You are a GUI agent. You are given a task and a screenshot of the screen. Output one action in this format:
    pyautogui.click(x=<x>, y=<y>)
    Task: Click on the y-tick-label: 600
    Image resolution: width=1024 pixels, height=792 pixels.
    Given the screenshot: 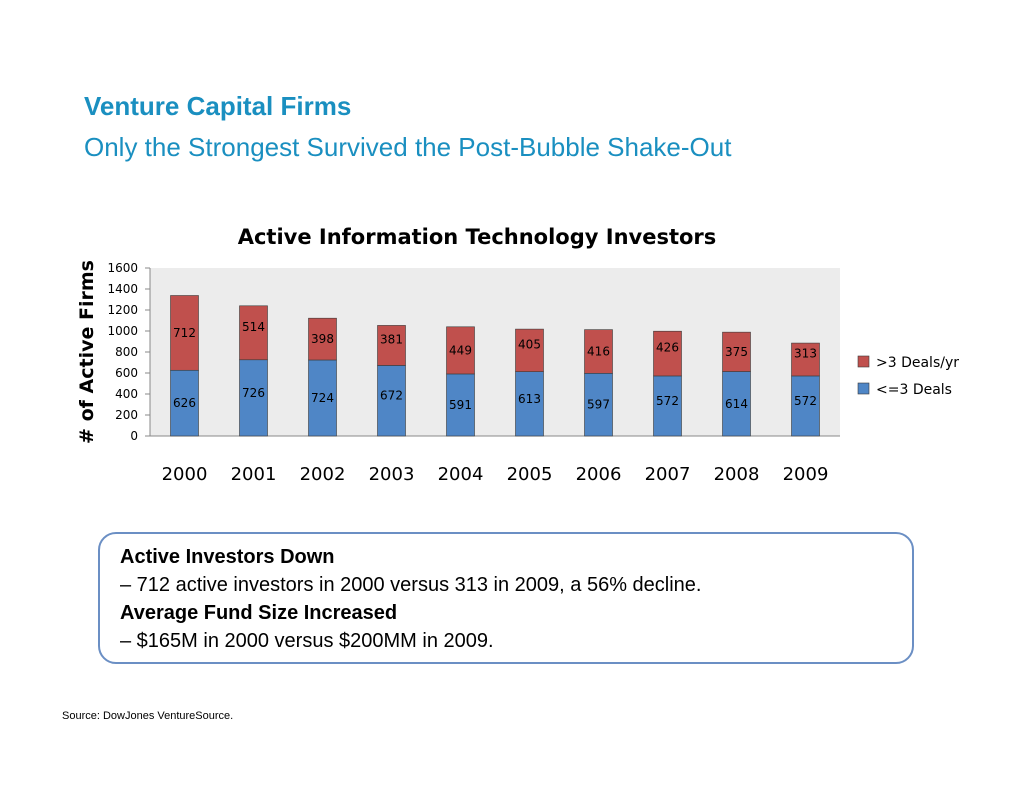 What is the action you would take?
    pyautogui.click(x=126, y=373)
    